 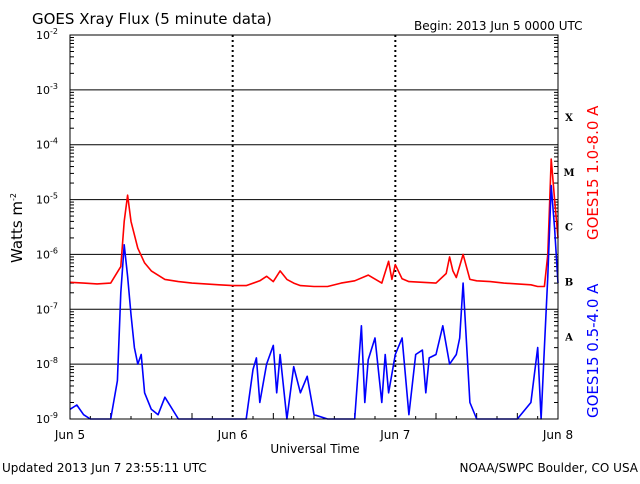 I want to click on x-tick-label: Jun 8, so click(x=557, y=435).